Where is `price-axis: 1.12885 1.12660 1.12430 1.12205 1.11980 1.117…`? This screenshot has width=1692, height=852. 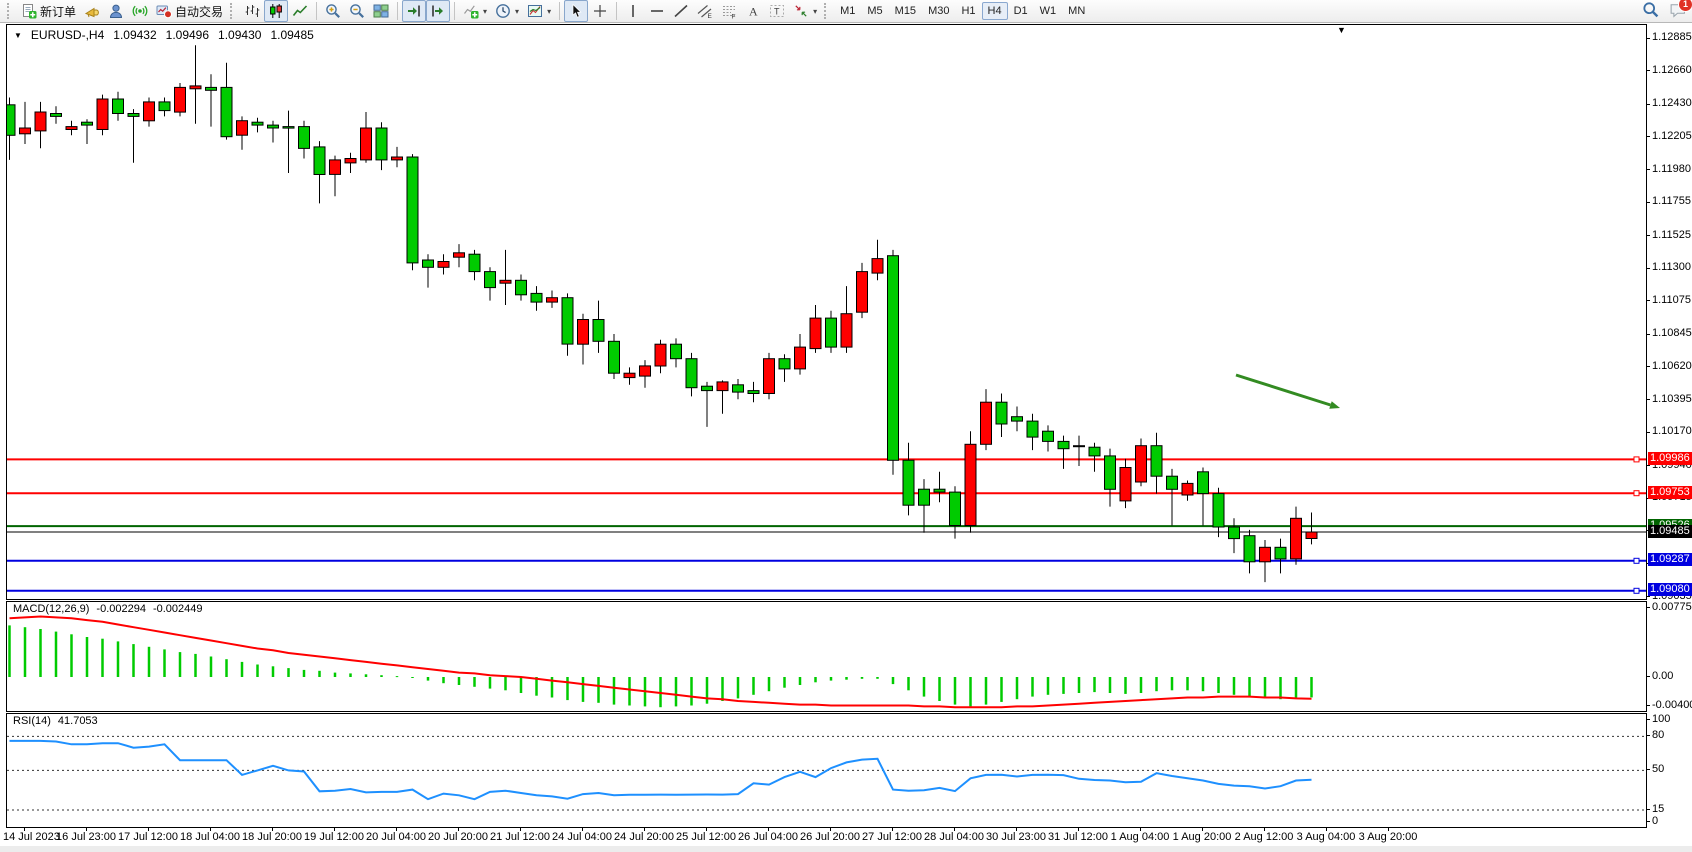
price-axis: 1.12885 1.12660 1.12430 1.12205 1.11980 1.117… is located at coordinates (1669, 426).